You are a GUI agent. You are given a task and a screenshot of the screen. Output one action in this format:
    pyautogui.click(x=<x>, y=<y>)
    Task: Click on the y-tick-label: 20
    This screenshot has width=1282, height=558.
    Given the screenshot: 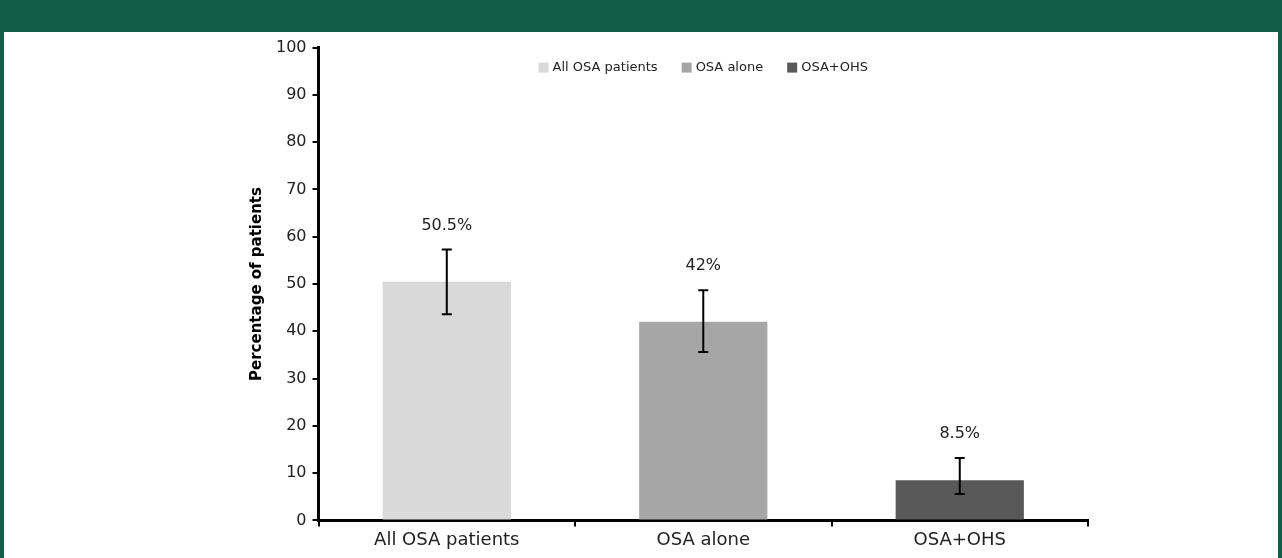 What is the action you would take?
    pyautogui.click(x=296, y=424)
    